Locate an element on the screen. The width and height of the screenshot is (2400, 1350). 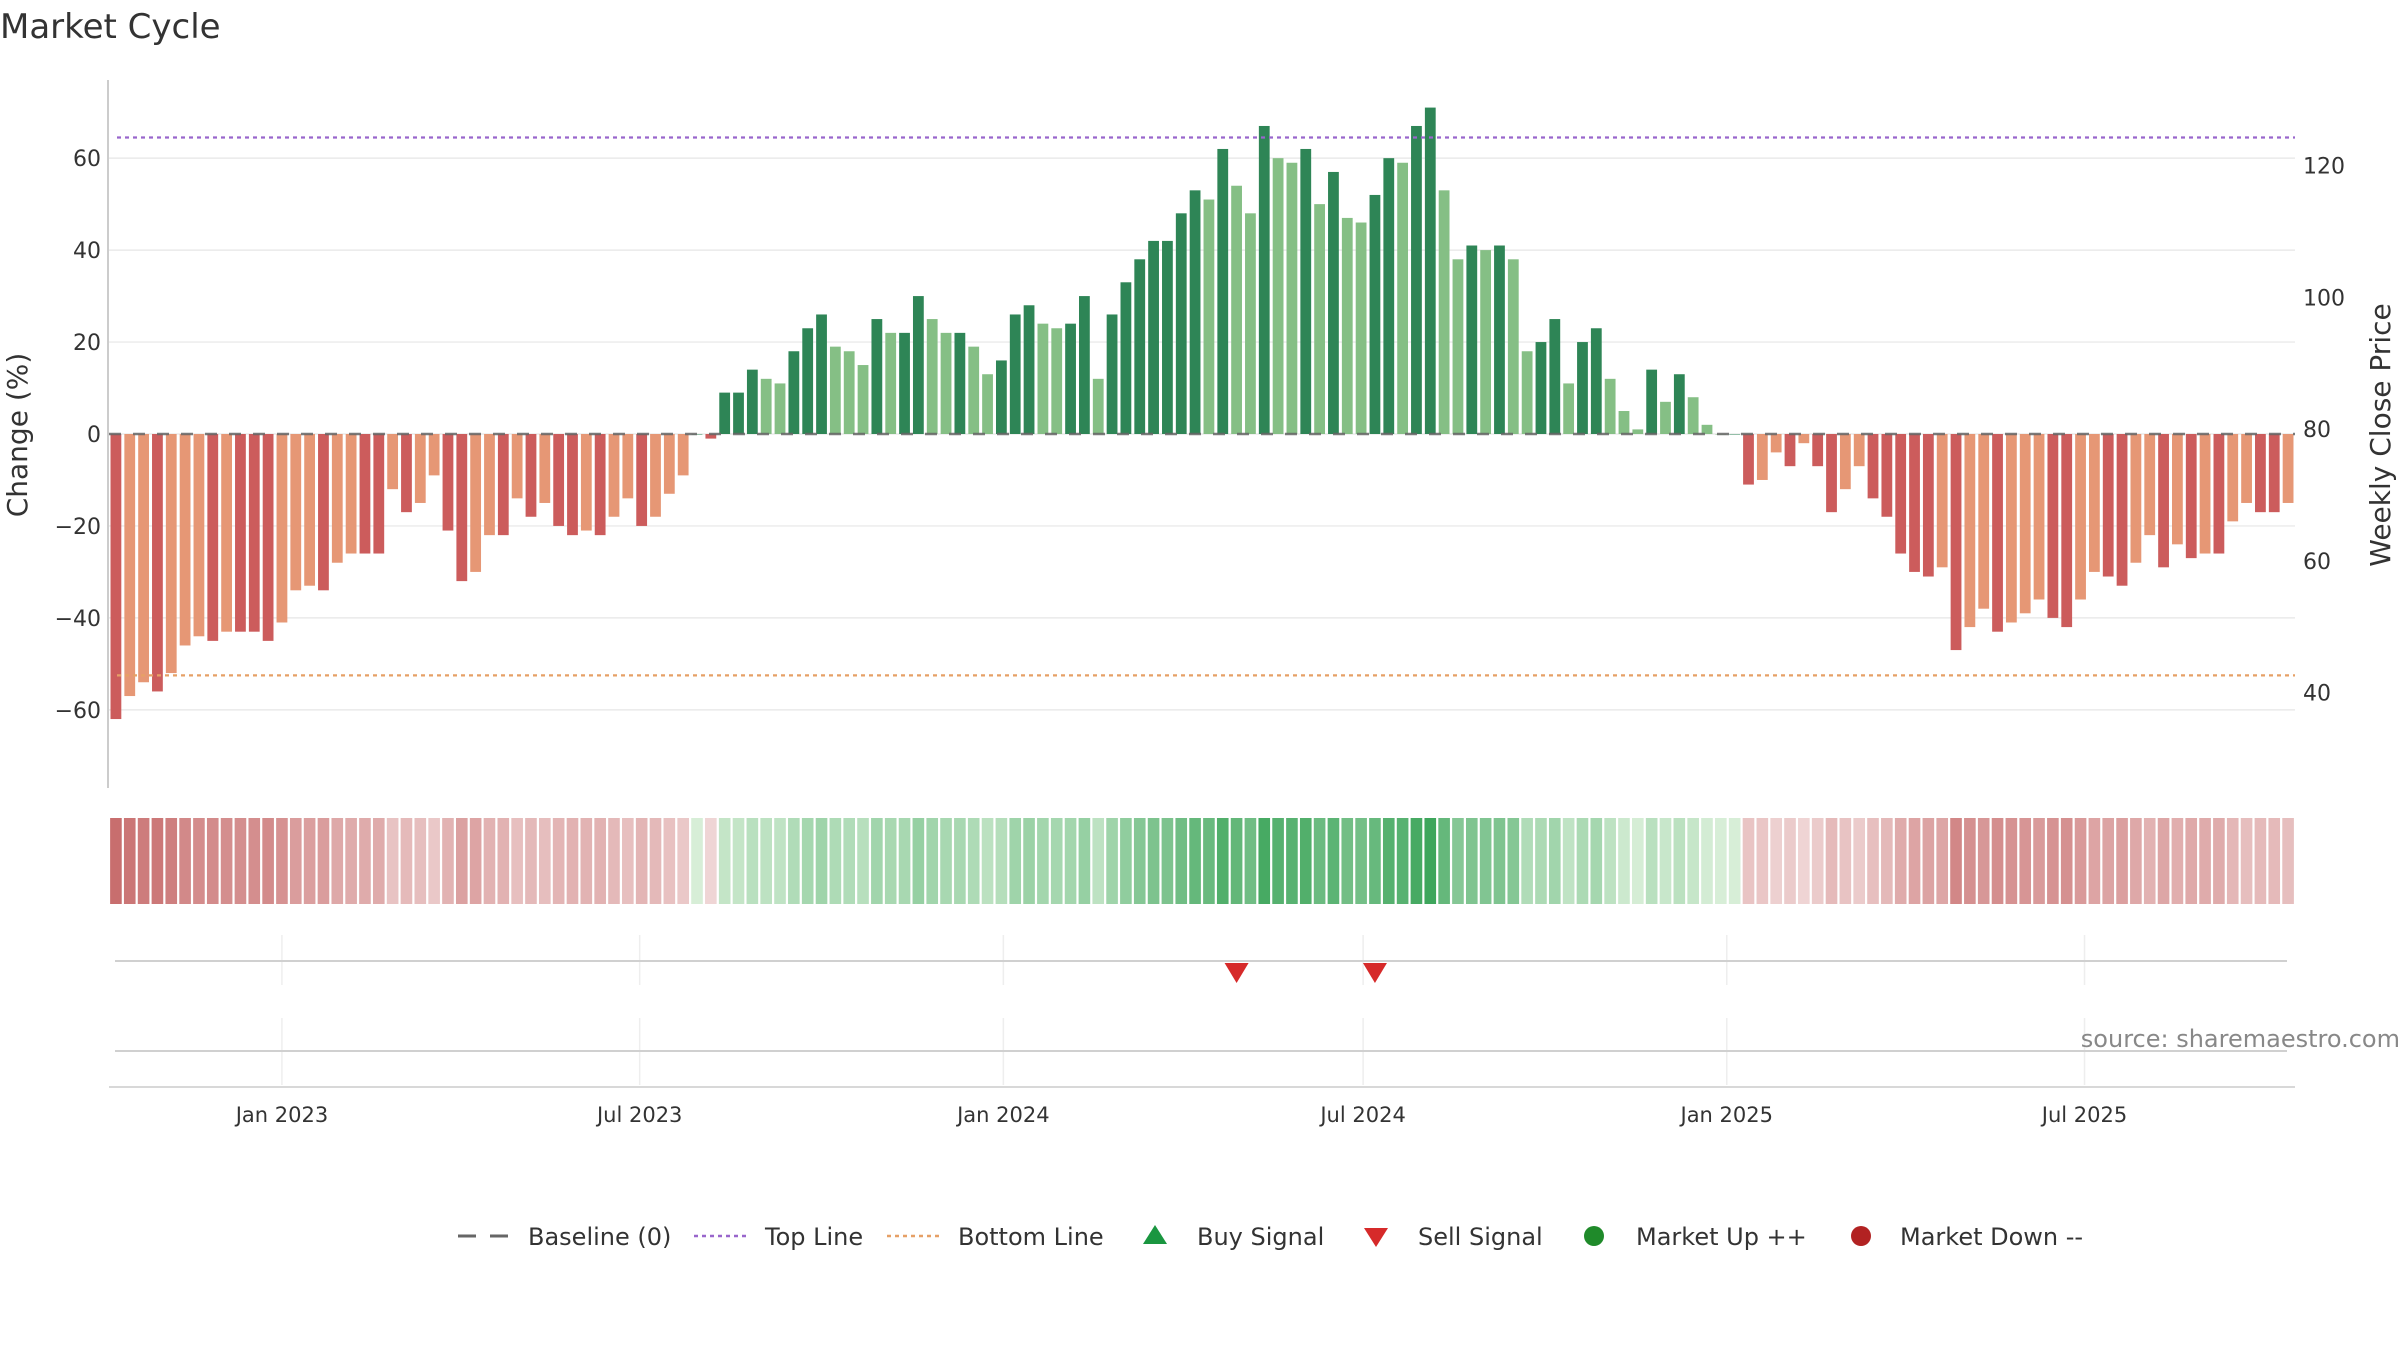
x-tick-label: Jul 2025 is located at coordinates (2083, 1115).